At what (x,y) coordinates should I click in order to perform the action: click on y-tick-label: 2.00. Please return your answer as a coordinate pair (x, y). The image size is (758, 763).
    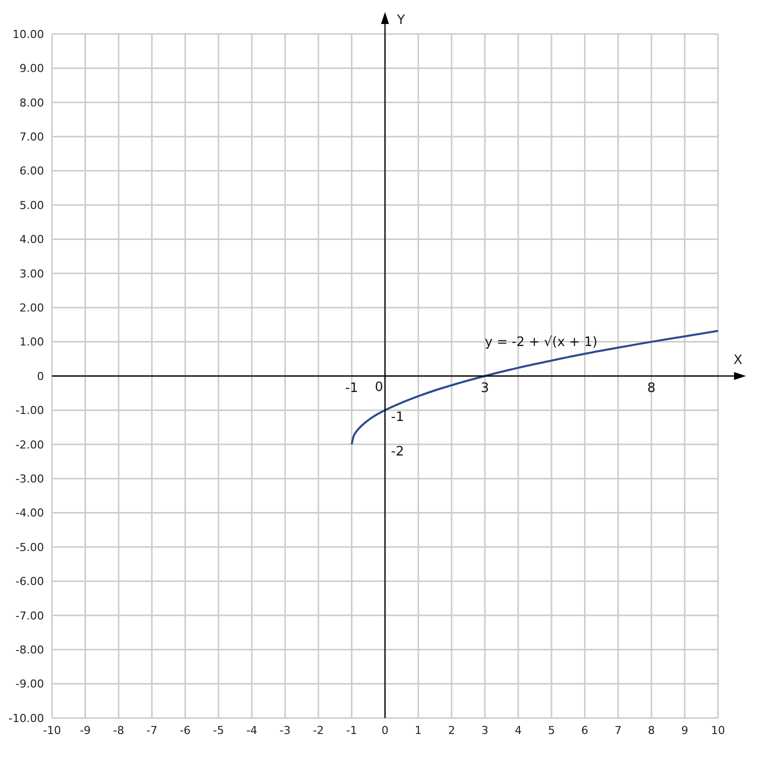
    Looking at the image, I should click on (32, 308).